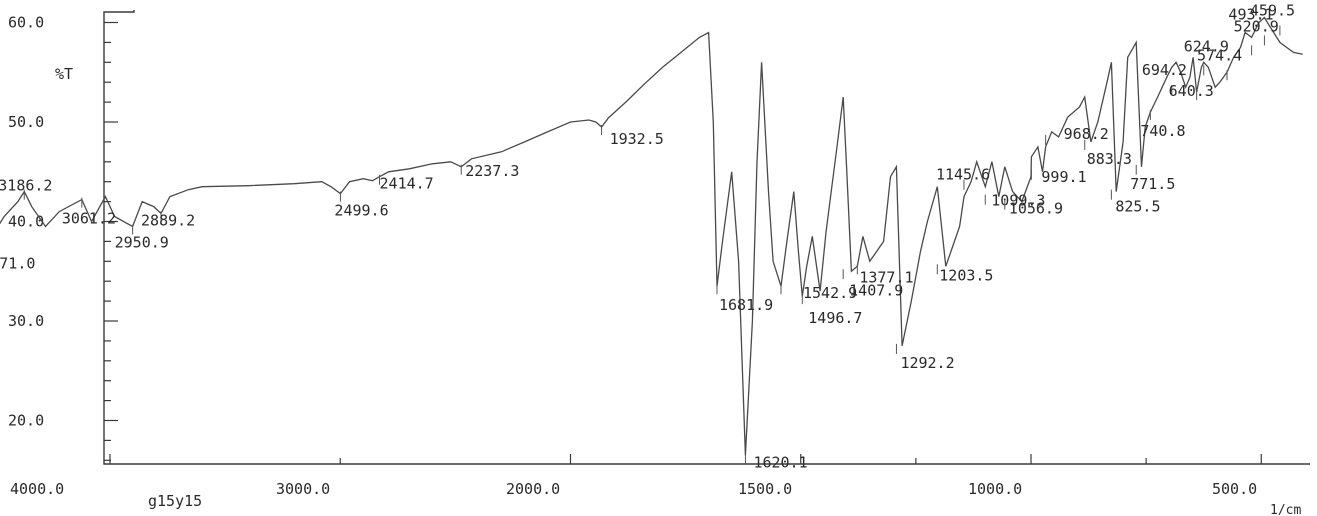 Image resolution: width=1317 pixels, height=516 pixels. I want to click on peak-label: 883.3, so click(1109, 159).